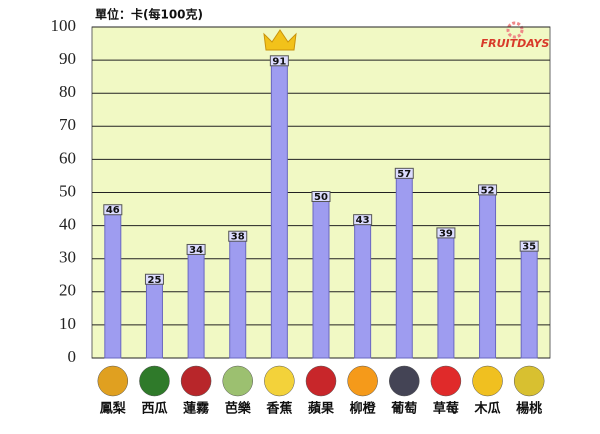 The image size is (600, 434). Describe the element at coordinates (67, 58) in the screenshot. I see `y-tick-label: 90` at that location.